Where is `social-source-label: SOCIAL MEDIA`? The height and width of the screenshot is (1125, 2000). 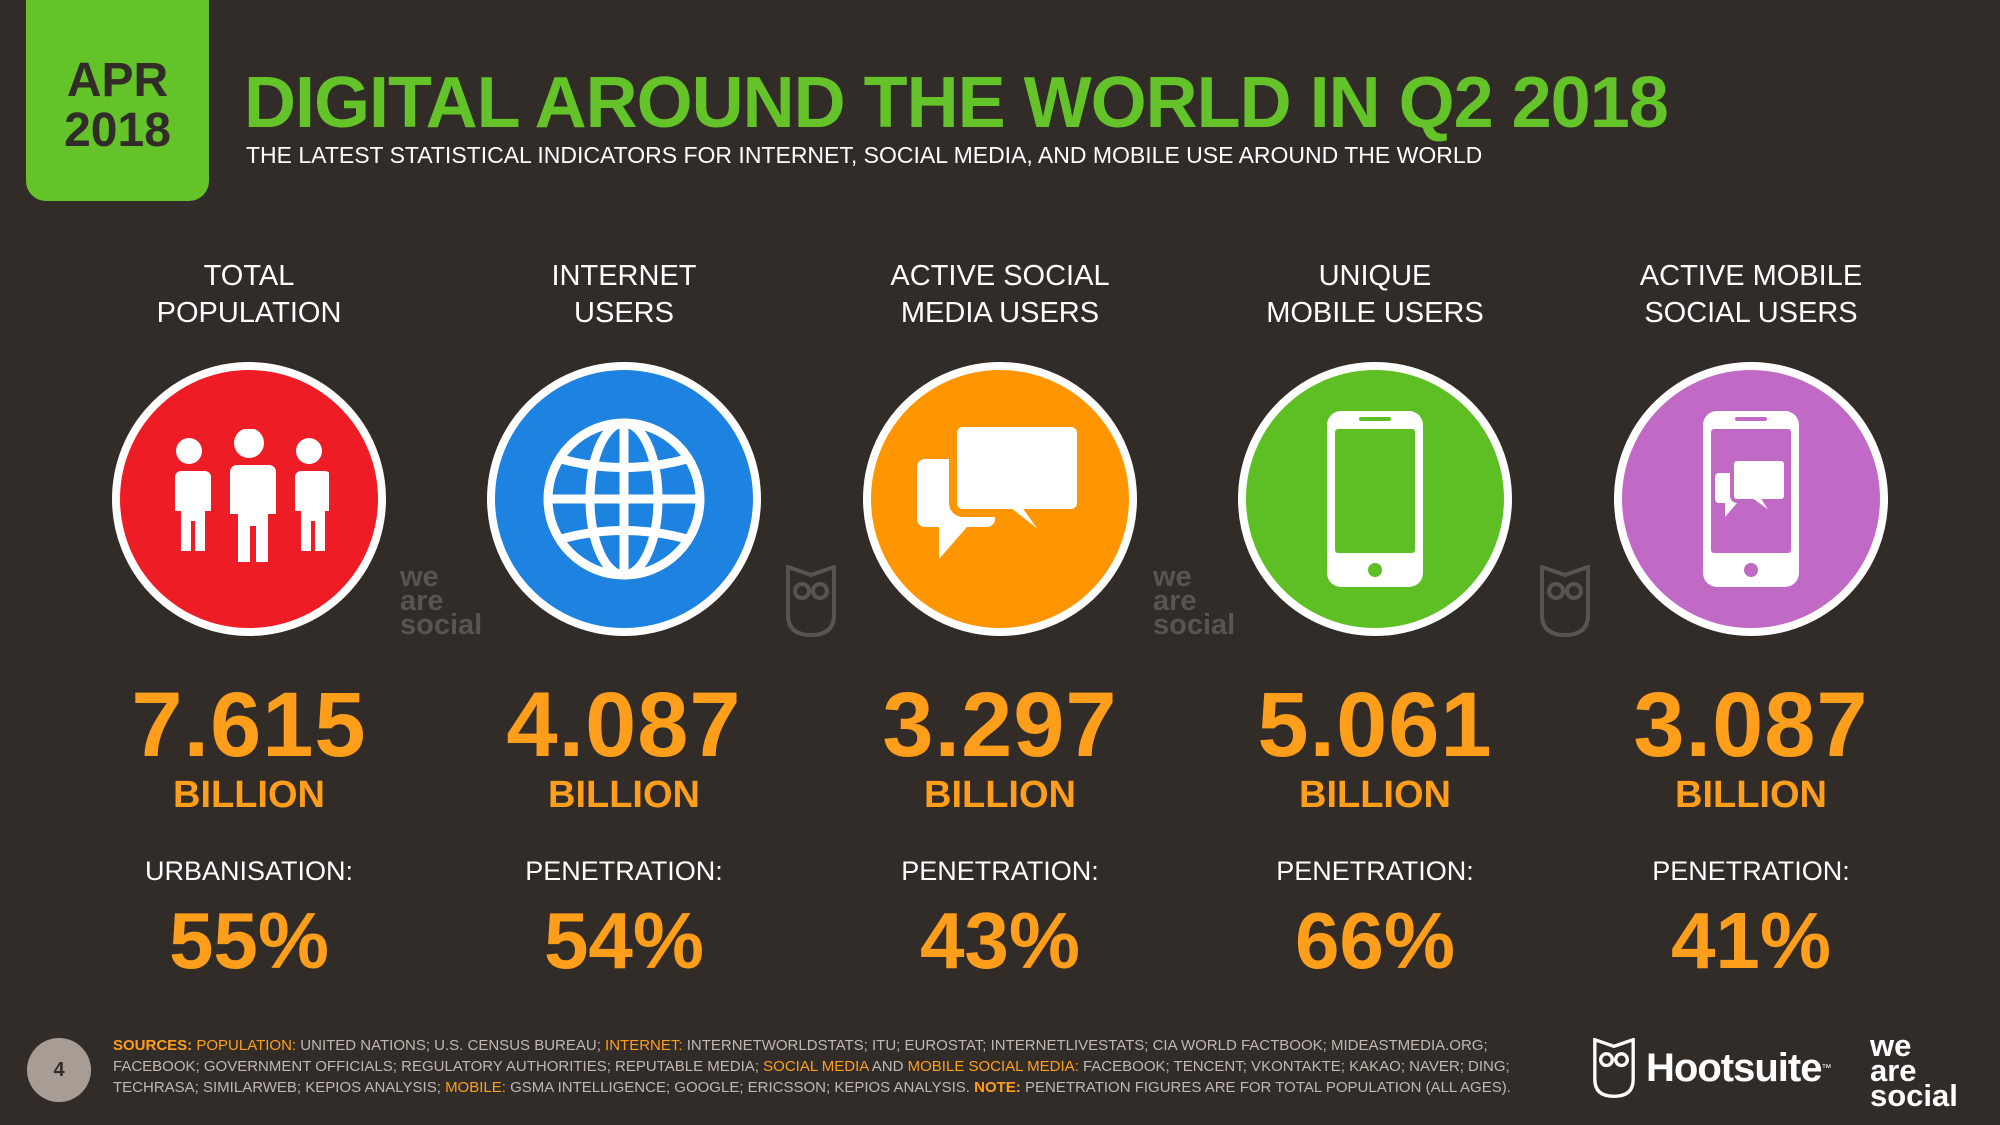 social-source-label: SOCIAL MEDIA is located at coordinates (816, 1066).